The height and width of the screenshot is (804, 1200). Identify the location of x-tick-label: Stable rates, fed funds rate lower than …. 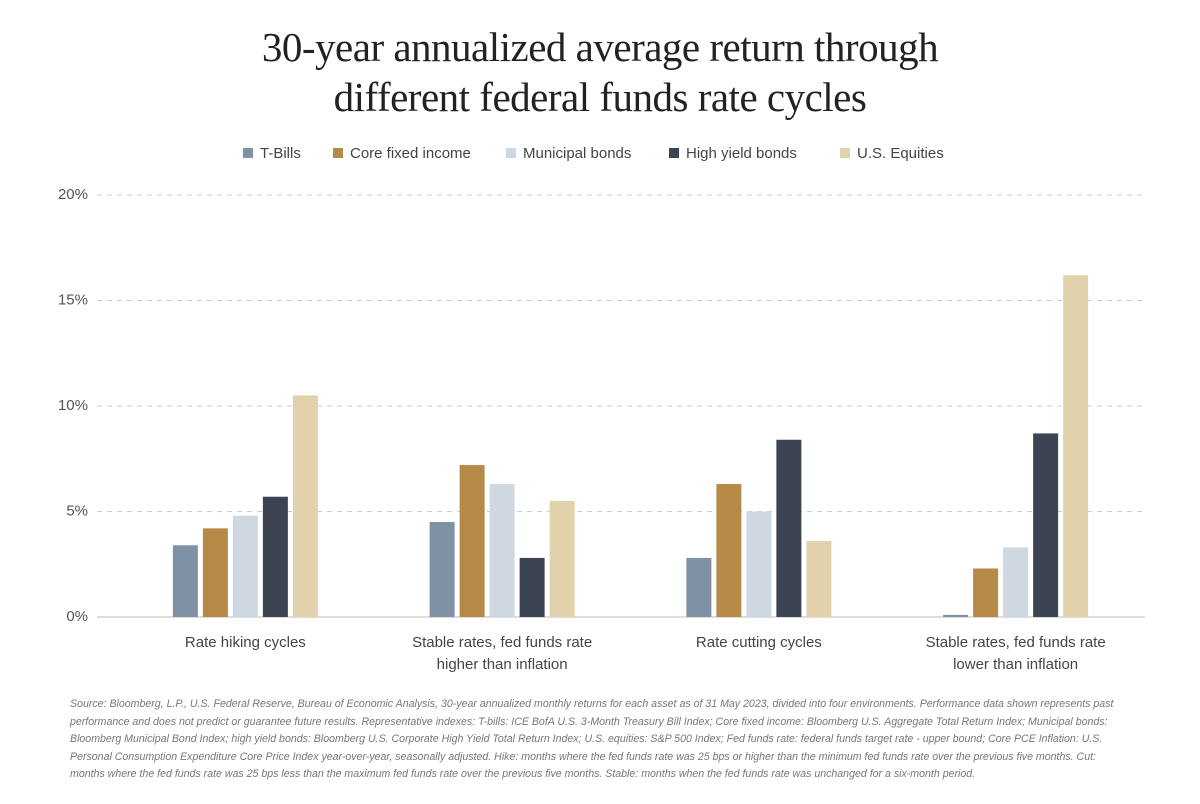
(1015, 653).